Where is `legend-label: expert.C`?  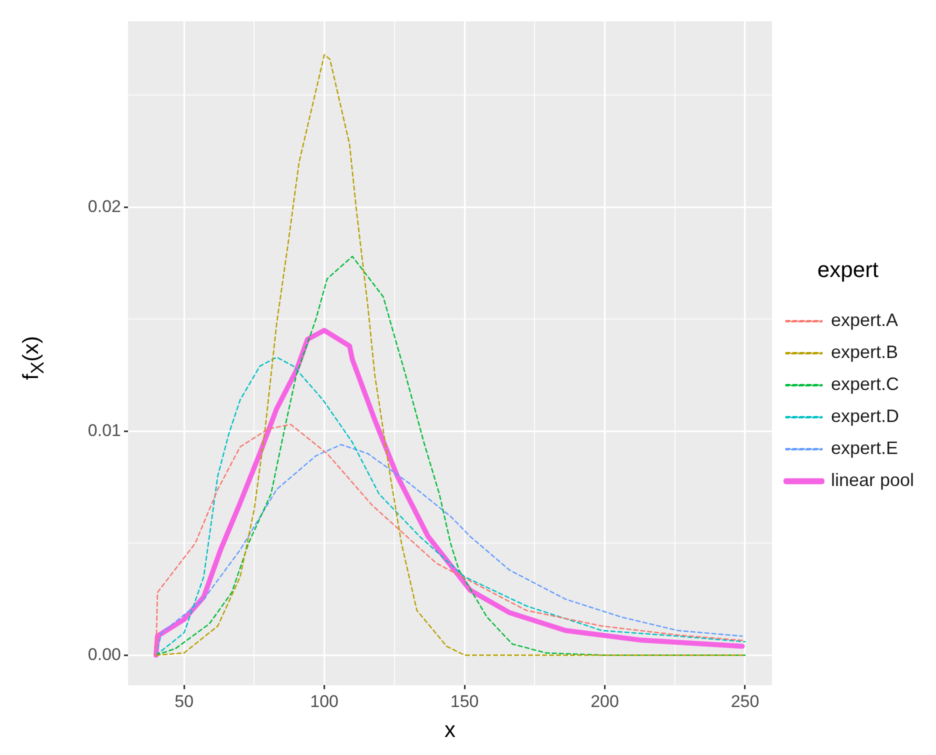 legend-label: expert.C is located at coordinates (864, 384).